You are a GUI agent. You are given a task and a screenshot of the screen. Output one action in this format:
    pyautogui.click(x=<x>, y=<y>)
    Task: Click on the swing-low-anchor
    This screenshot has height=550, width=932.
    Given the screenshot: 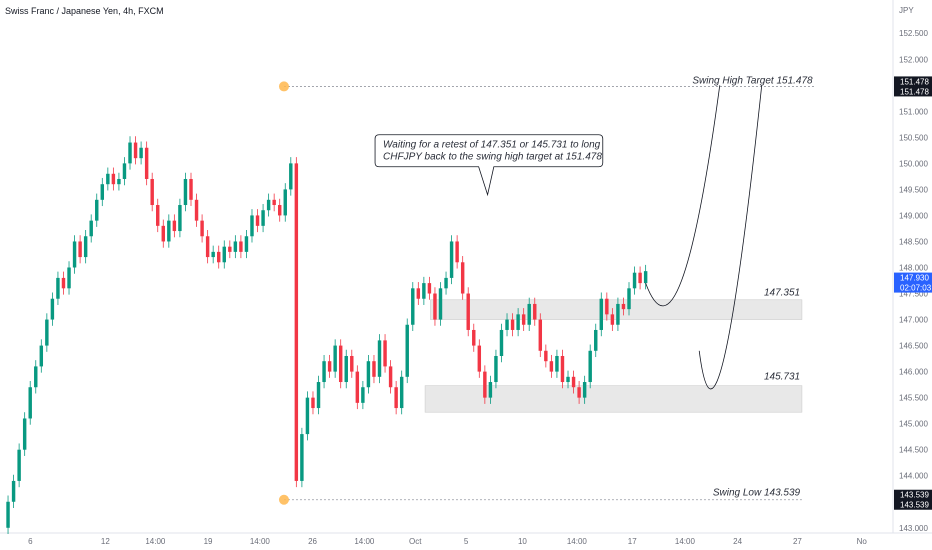 What is the action you would take?
    pyautogui.click(x=283, y=499)
    